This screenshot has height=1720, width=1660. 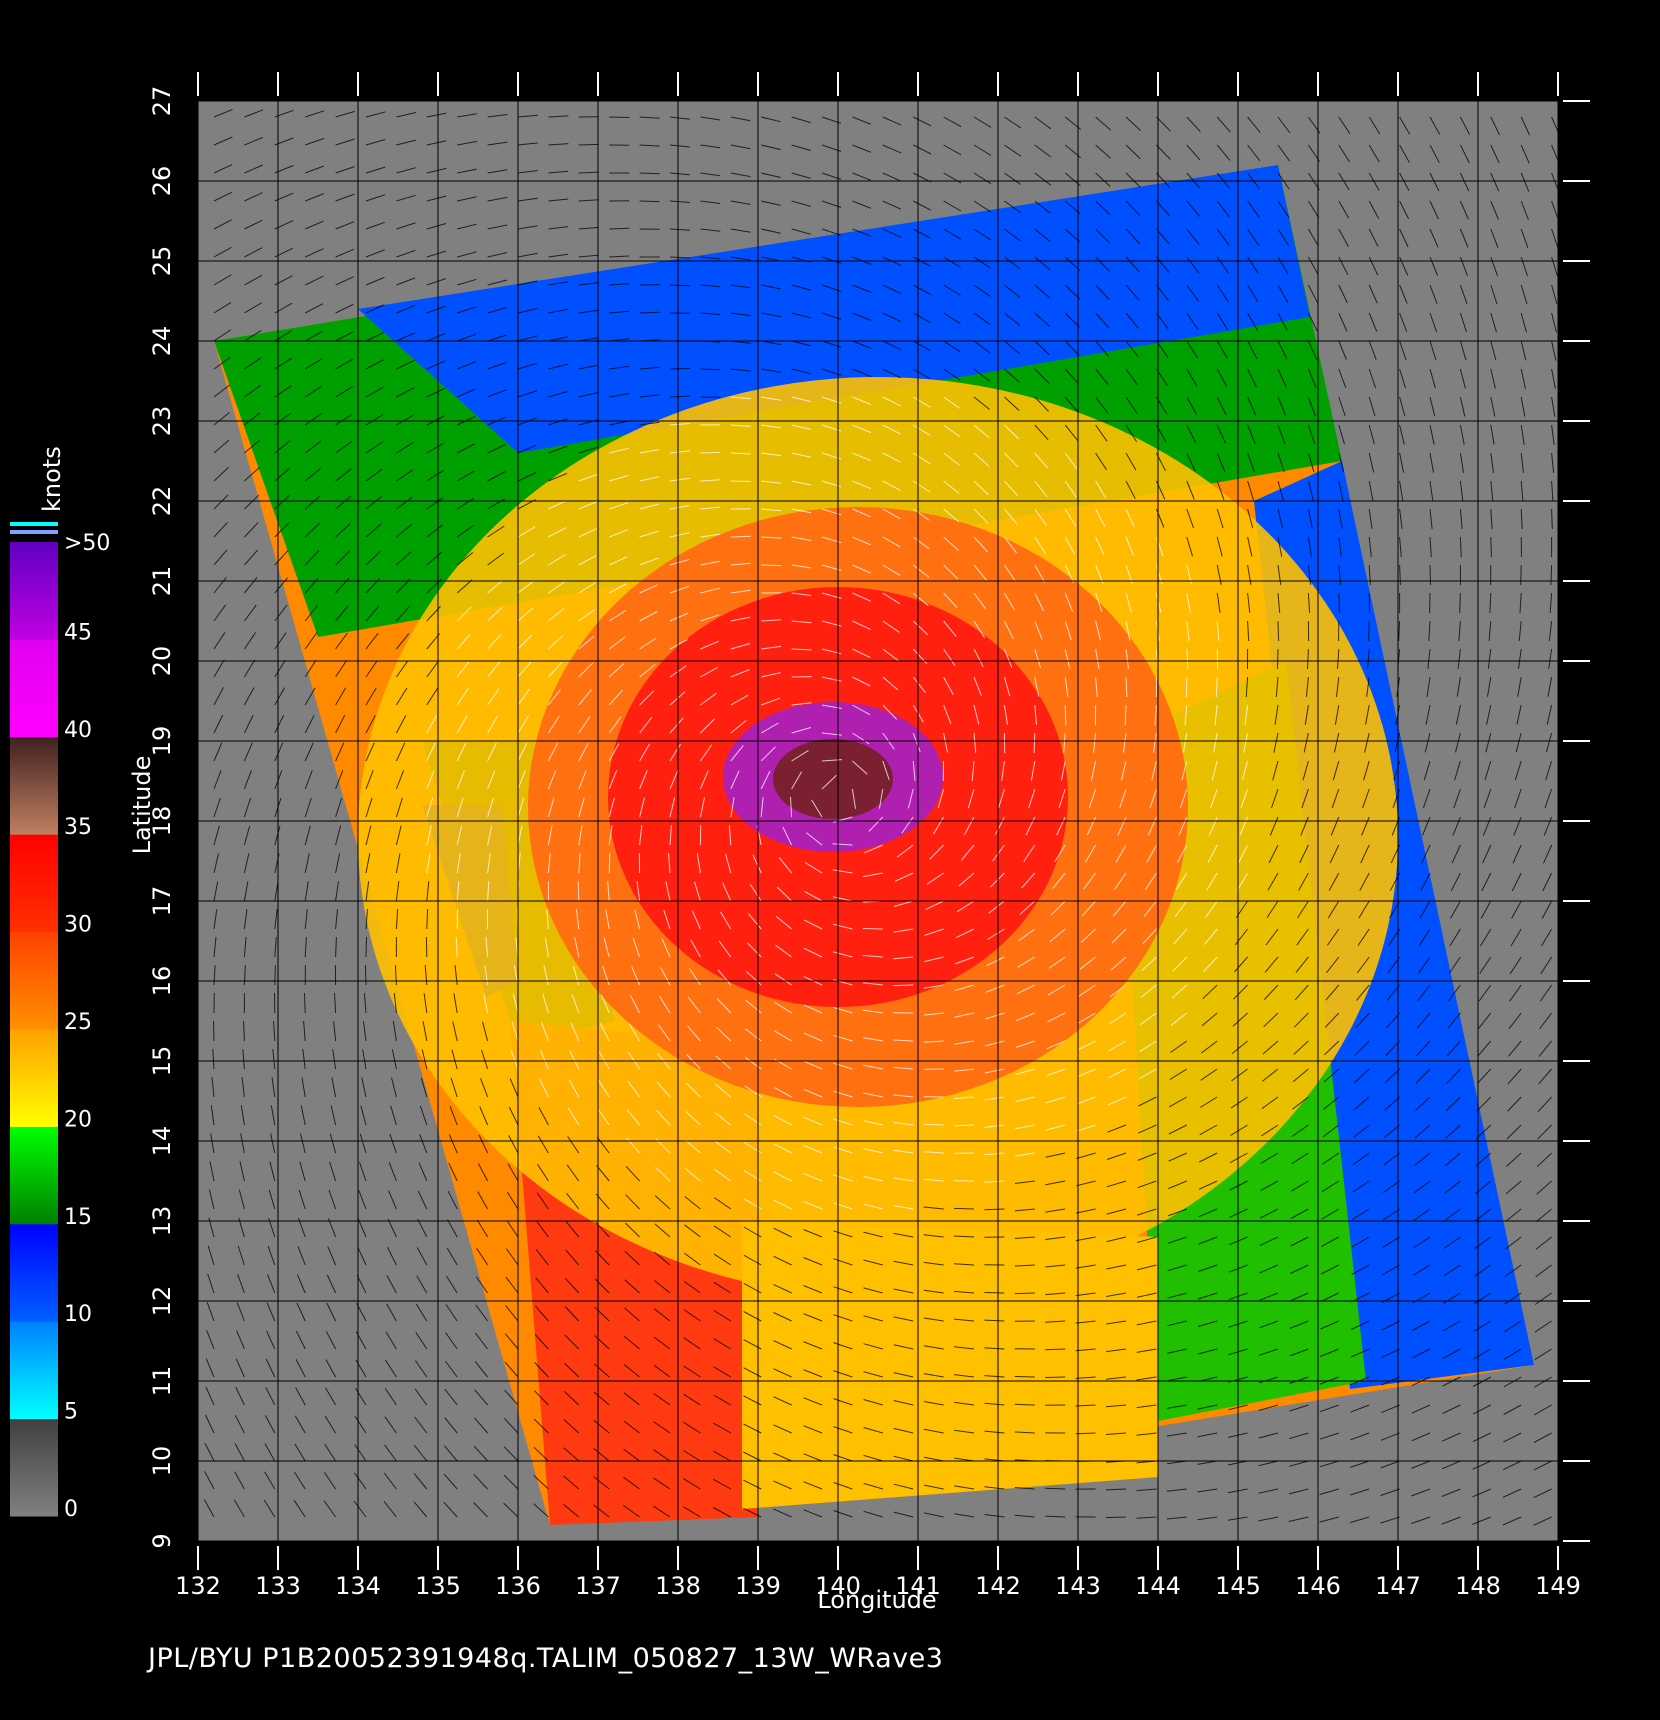 What do you see at coordinates (162, 1461) in the screenshot?
I see `lat-tick-label: 10` at bounding box center [162, 1461].